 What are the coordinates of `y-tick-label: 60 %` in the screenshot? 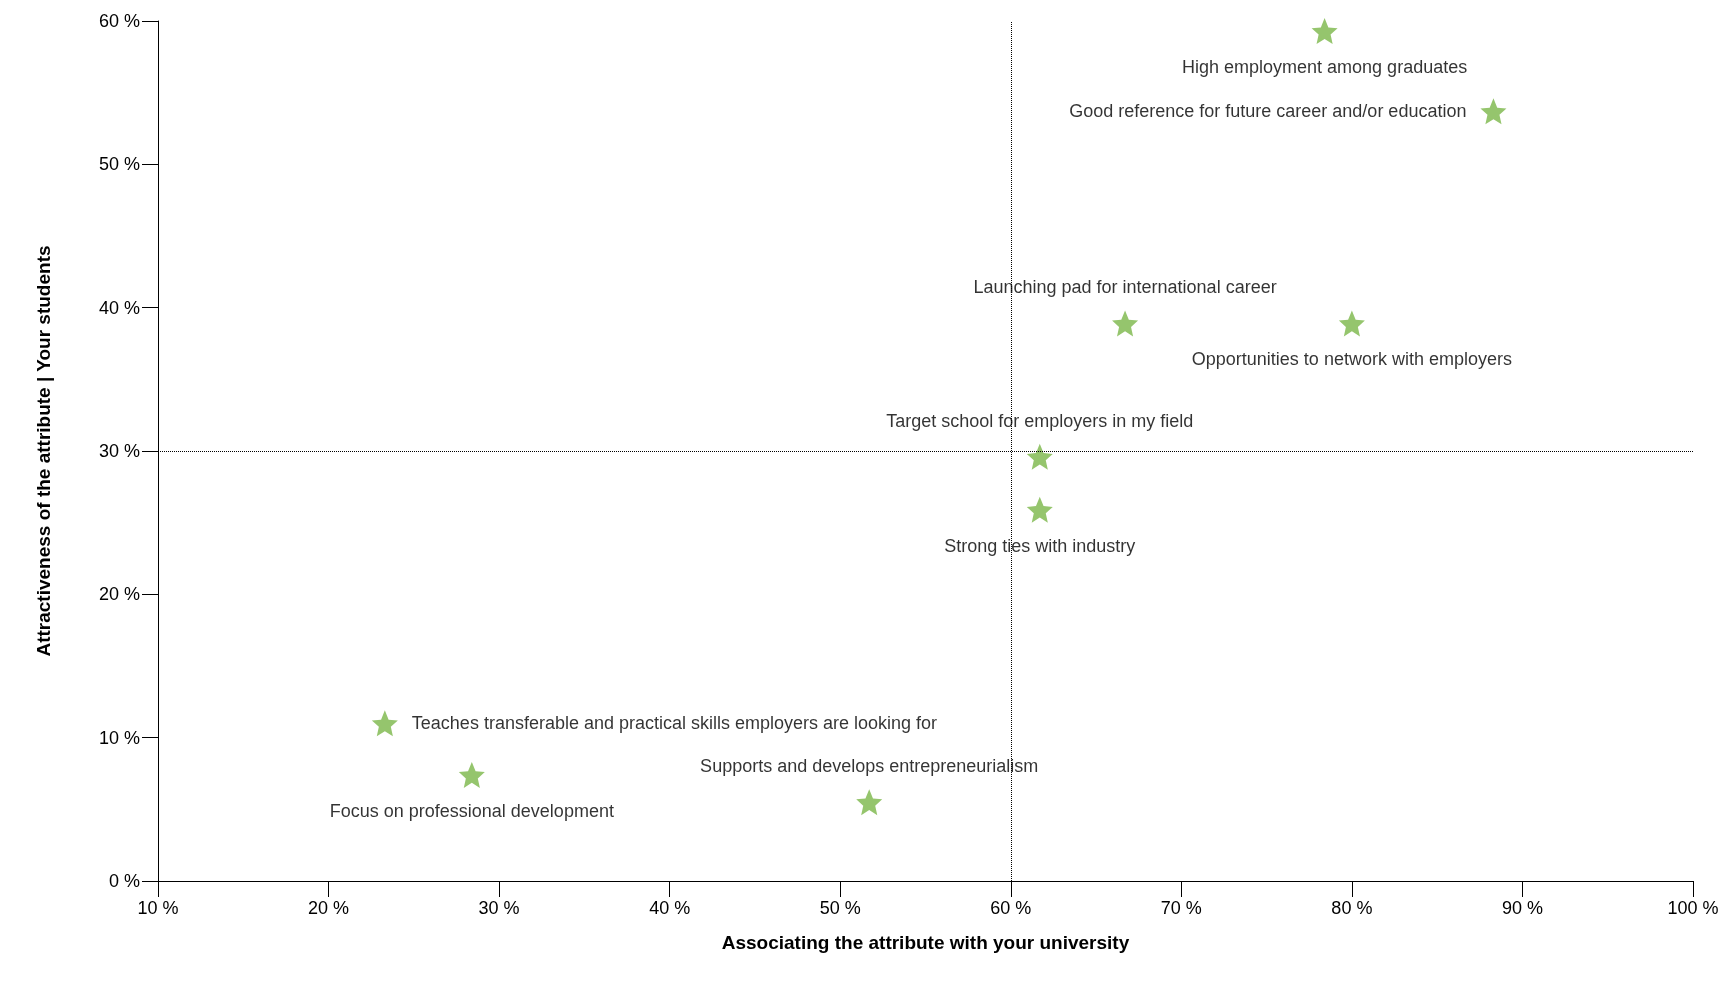 It's located at (119, 21).